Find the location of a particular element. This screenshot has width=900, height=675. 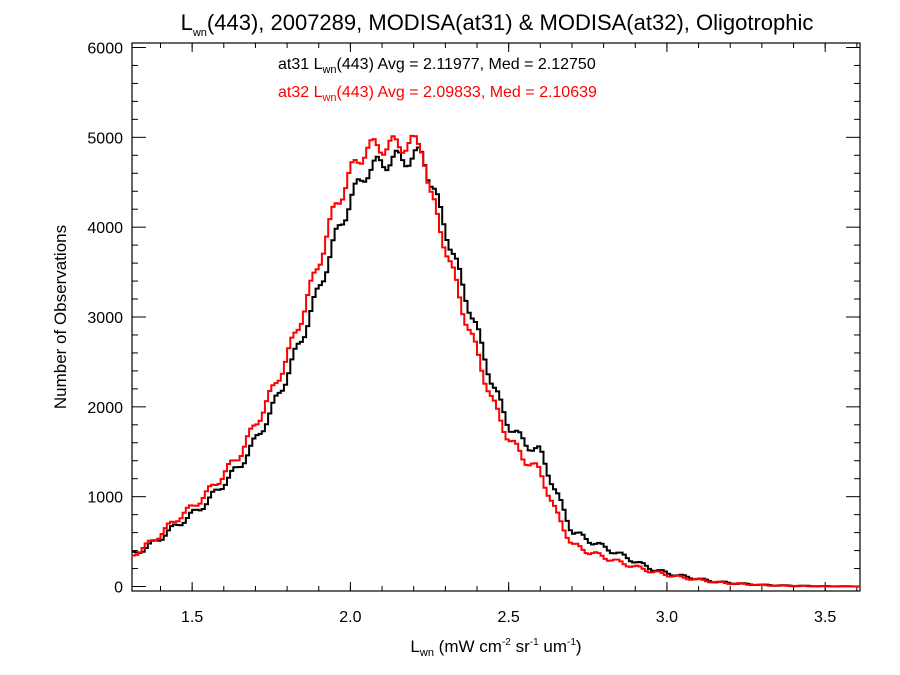

x-tick-label: 2.0 is located at coordinates (350, 617).